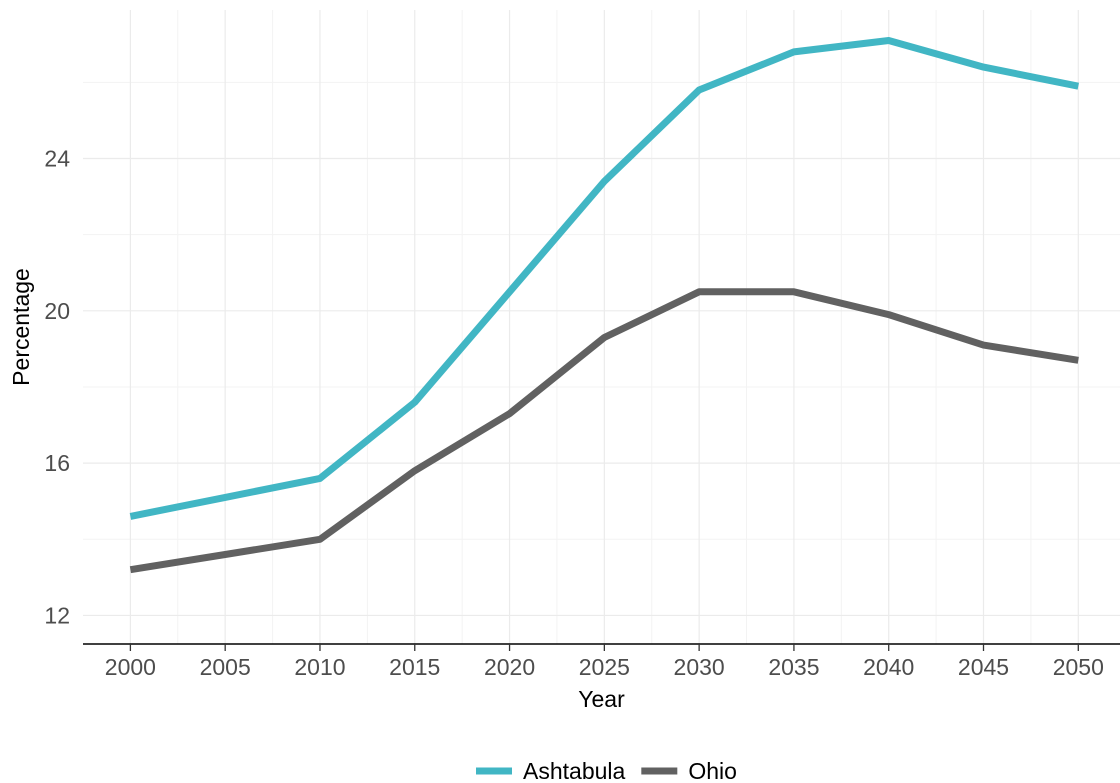  Describe the element at coordinates (983, 667) in the screenshot. I see `x-tick-label: 2045` at that location.